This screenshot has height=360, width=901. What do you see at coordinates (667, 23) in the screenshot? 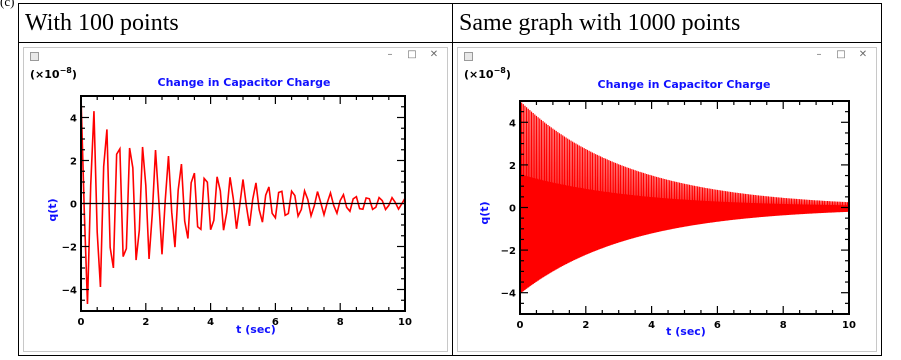
I see `header-1000-points: Same graph with 1000 points` at bounding box center [667, 23].